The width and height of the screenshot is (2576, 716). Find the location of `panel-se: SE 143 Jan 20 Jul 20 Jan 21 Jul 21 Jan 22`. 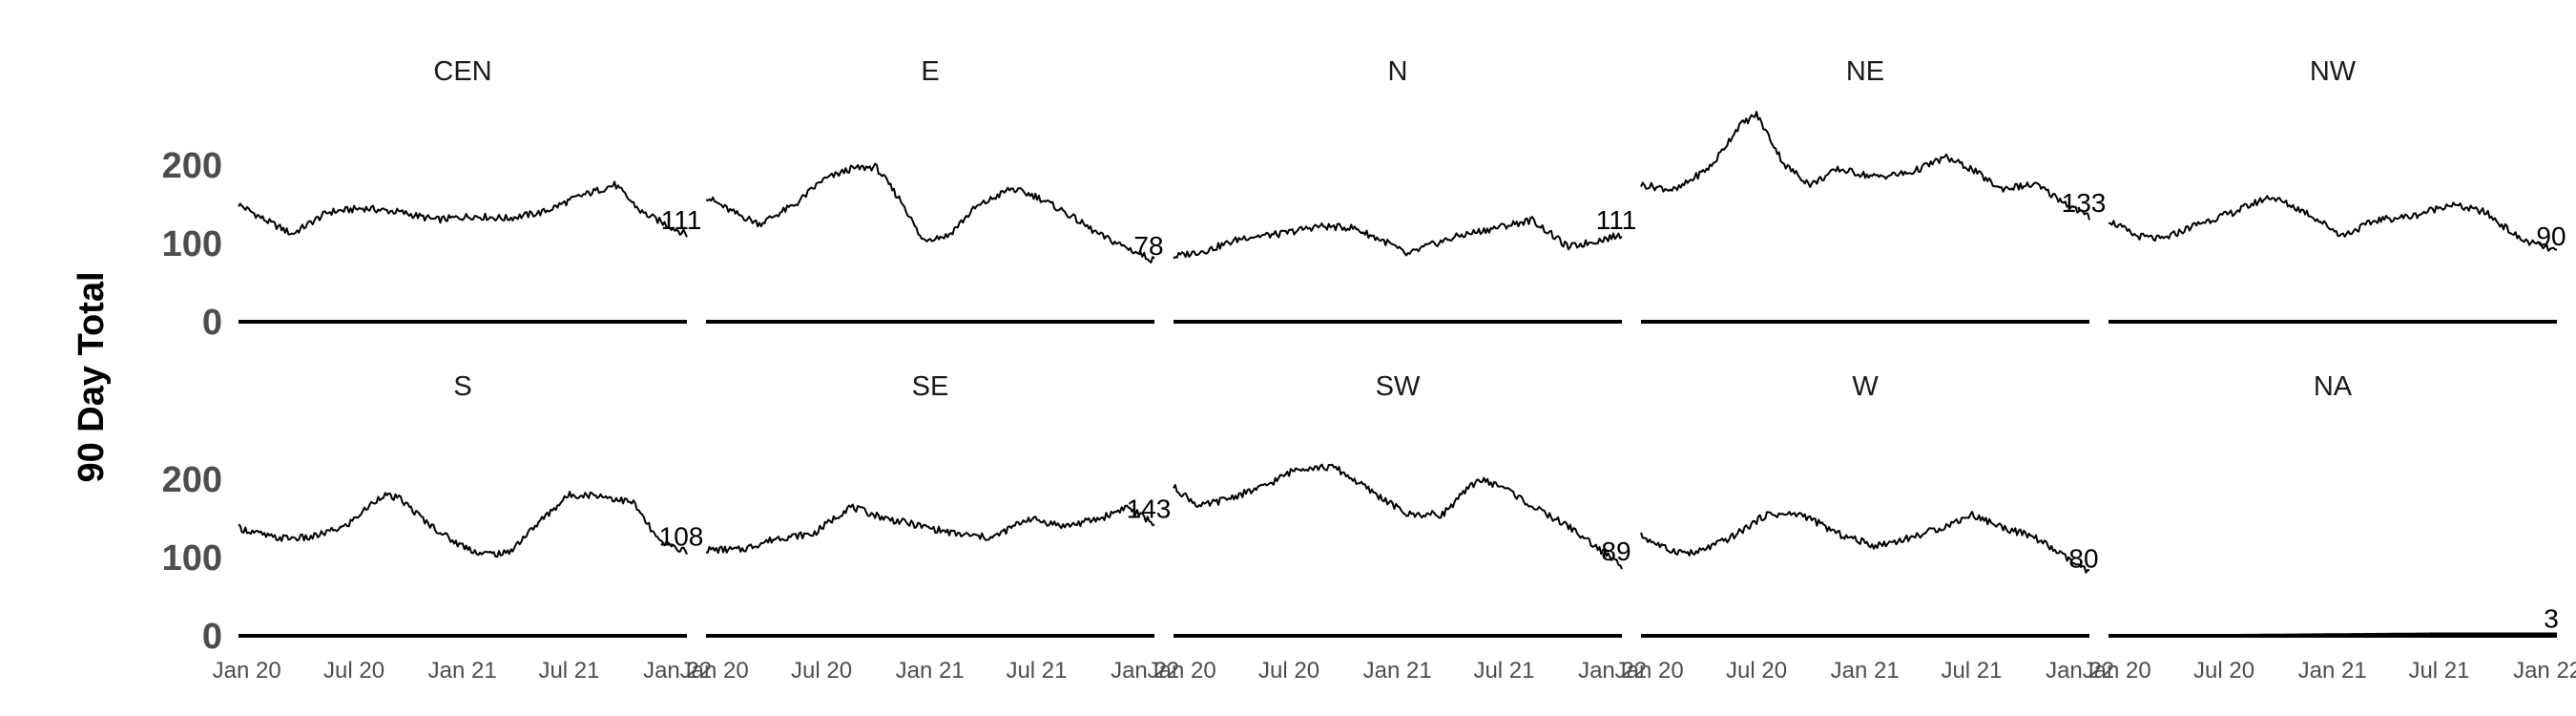

panel-se: SE 143 Jan 20 Jul 20 Jan 21 Jul 21 Jan 22 is located at coordinates (930, 527).